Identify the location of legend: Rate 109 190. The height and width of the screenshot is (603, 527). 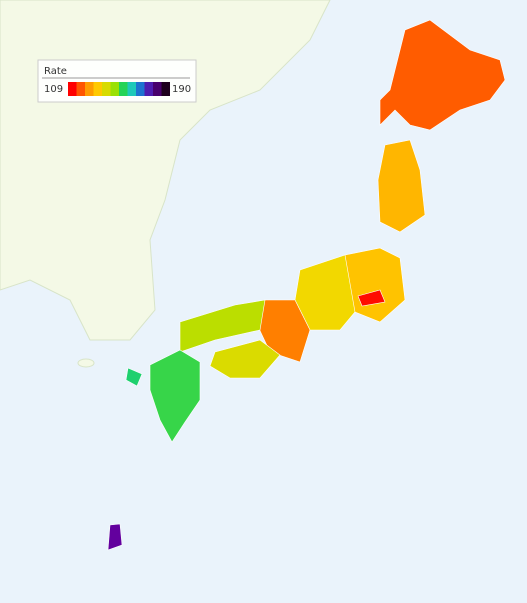
(117, 81).